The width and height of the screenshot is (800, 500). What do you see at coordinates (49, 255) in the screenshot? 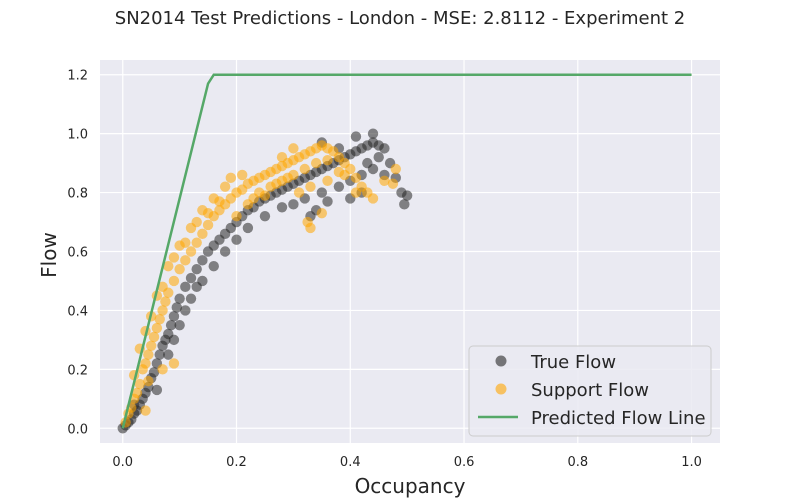
I see `y-axis-label: Flow` at bounding box center [49, 255].